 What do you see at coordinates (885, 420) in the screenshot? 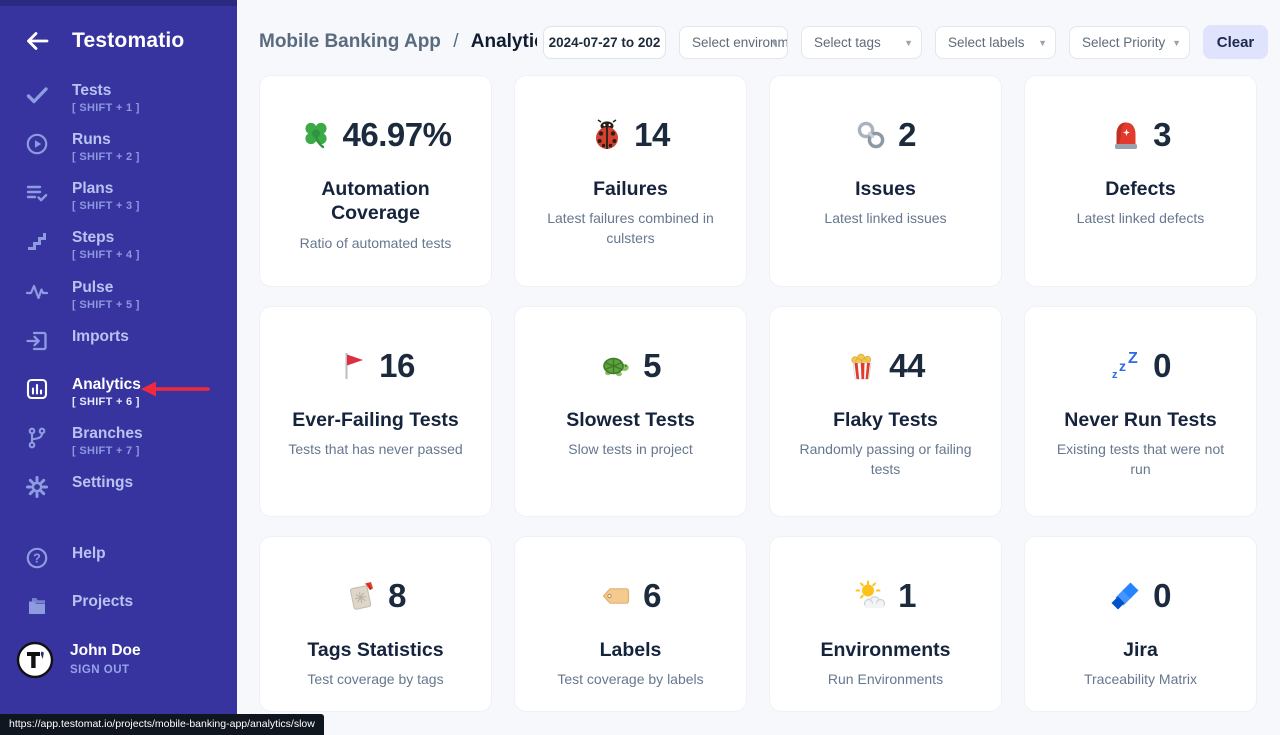
I see `card-title: Flaky Tests` at bounding box center [885, 420].